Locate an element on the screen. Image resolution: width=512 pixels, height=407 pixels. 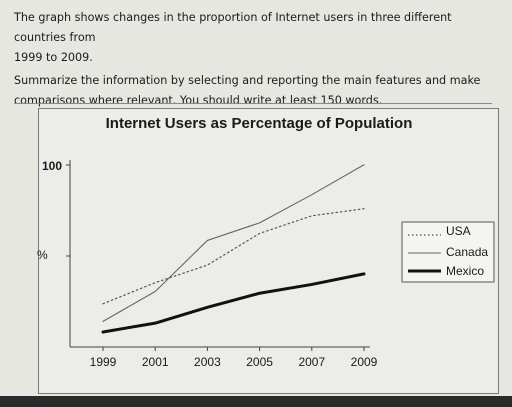
x-tick-group: 1999 2001 2003 2005 2007 2009 is located at coordinates (234, 358).